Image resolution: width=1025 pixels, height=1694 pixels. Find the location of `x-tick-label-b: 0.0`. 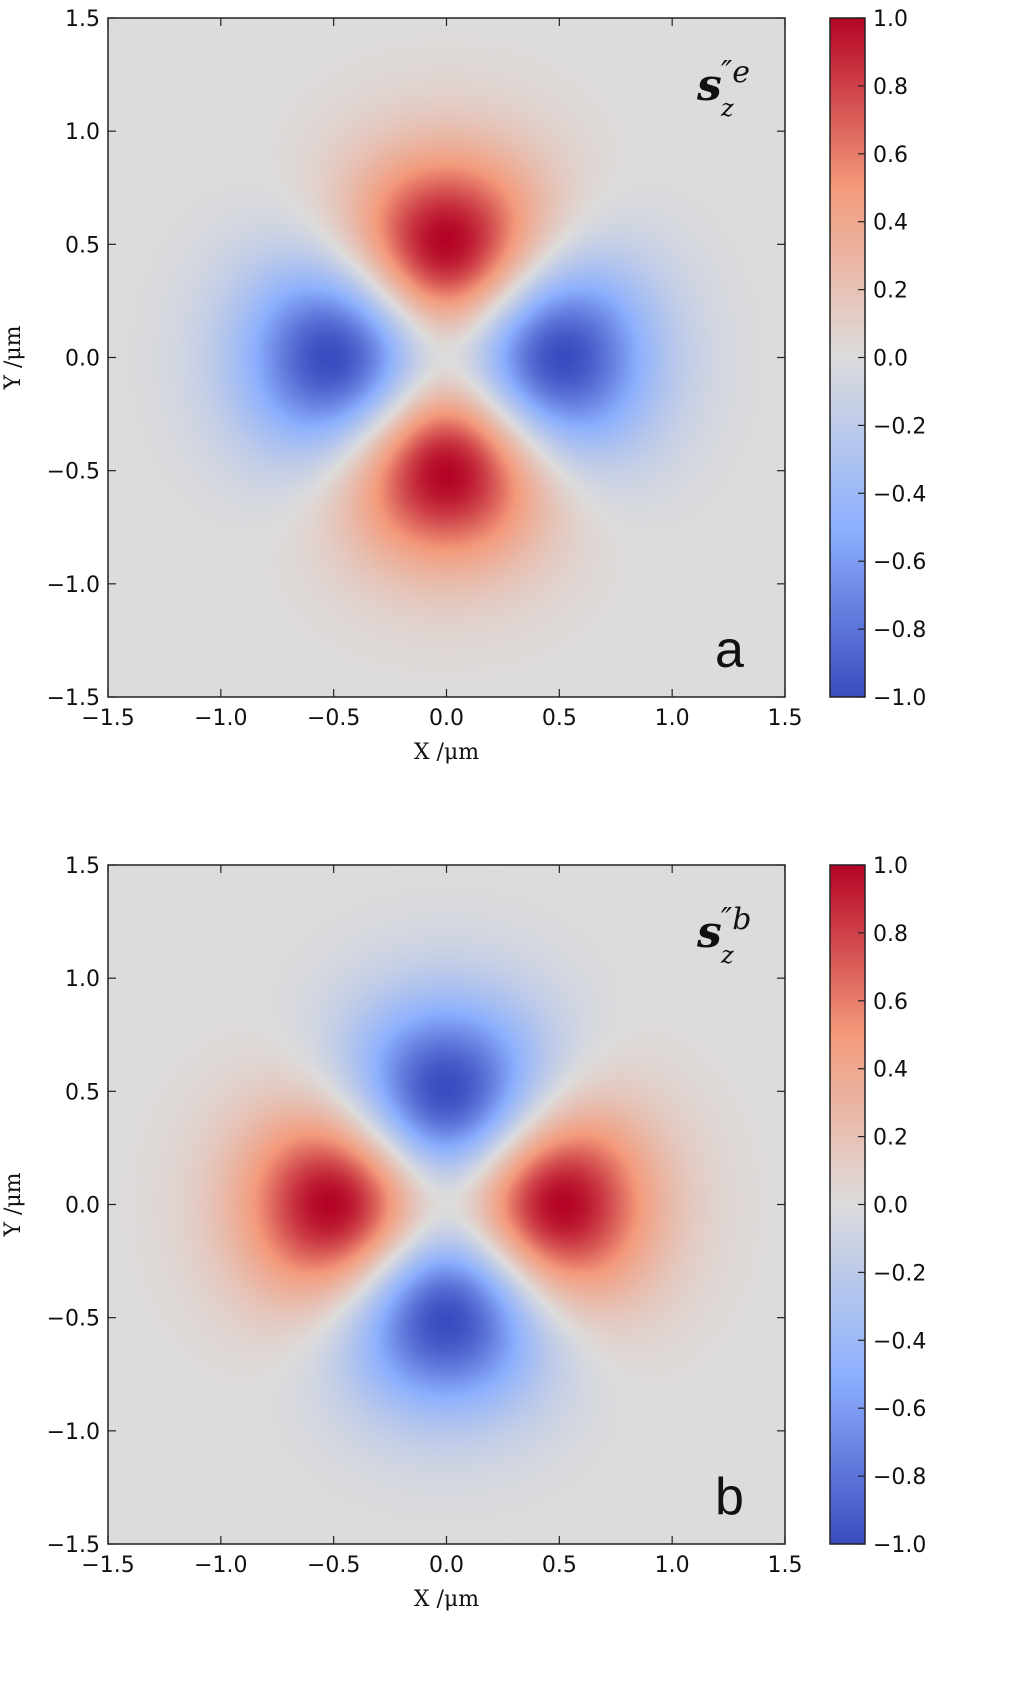

x-tick-label-b: 0.0 is located at coordinates (446, 1565).